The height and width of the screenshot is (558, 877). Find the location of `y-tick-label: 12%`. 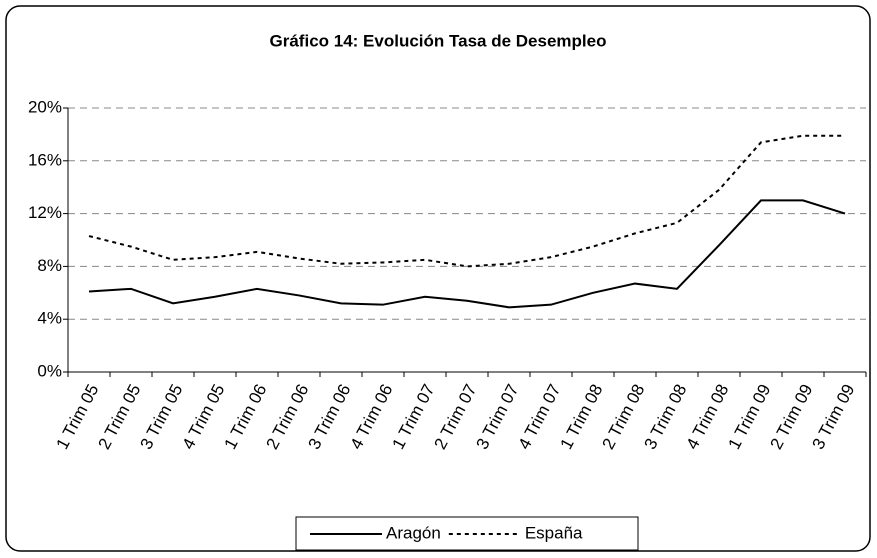

y-tick-label: 12% is located at coordinates (45, 212).